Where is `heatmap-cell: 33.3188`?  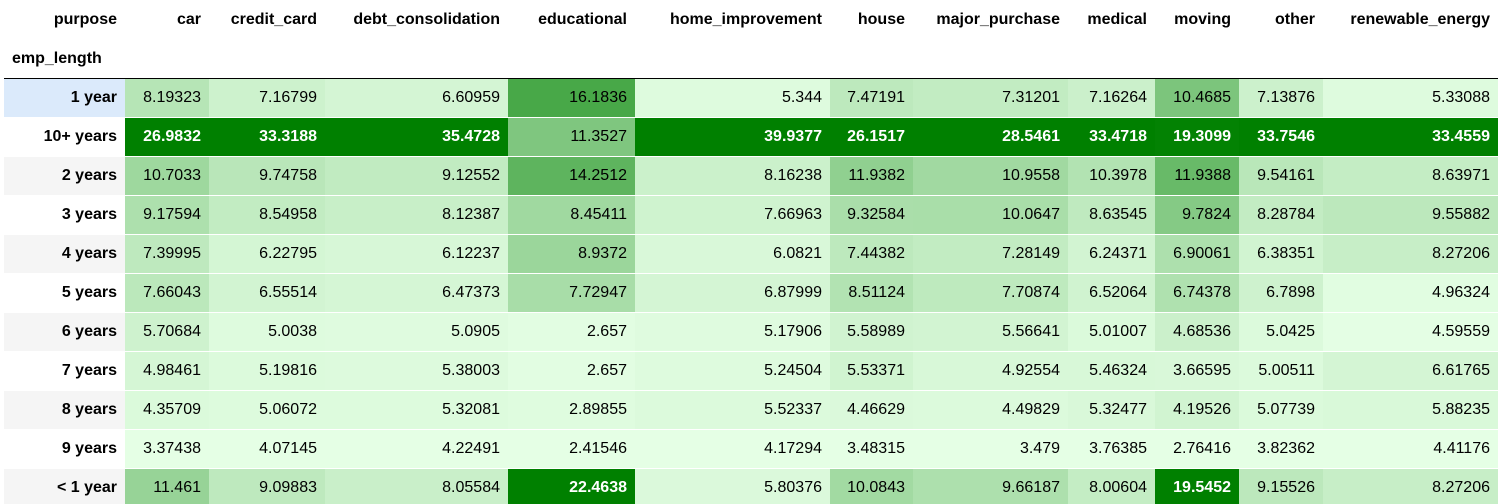 heatmap-cell: 33.3188 is located at coordinates (267, 137).